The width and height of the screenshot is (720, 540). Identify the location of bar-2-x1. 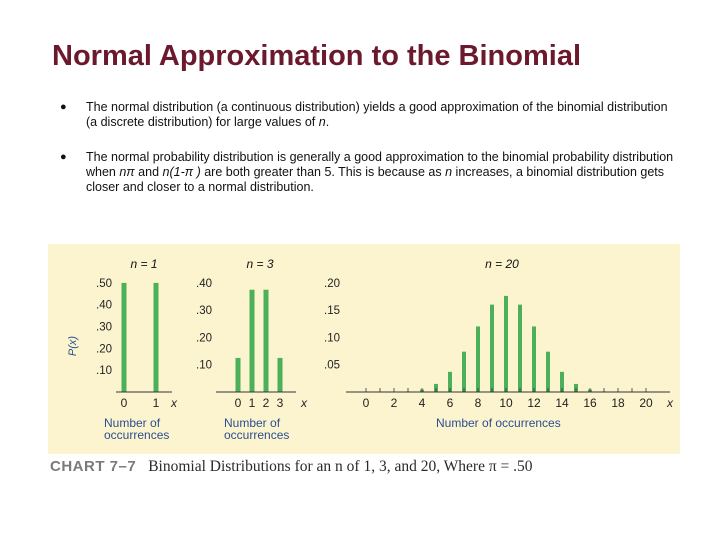
(252, 340).